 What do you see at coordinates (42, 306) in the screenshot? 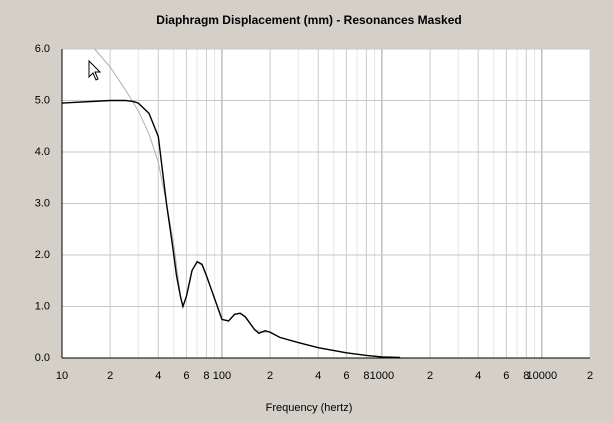
I see `y-tick-label: 1.0` at bounding box center [42, 306].